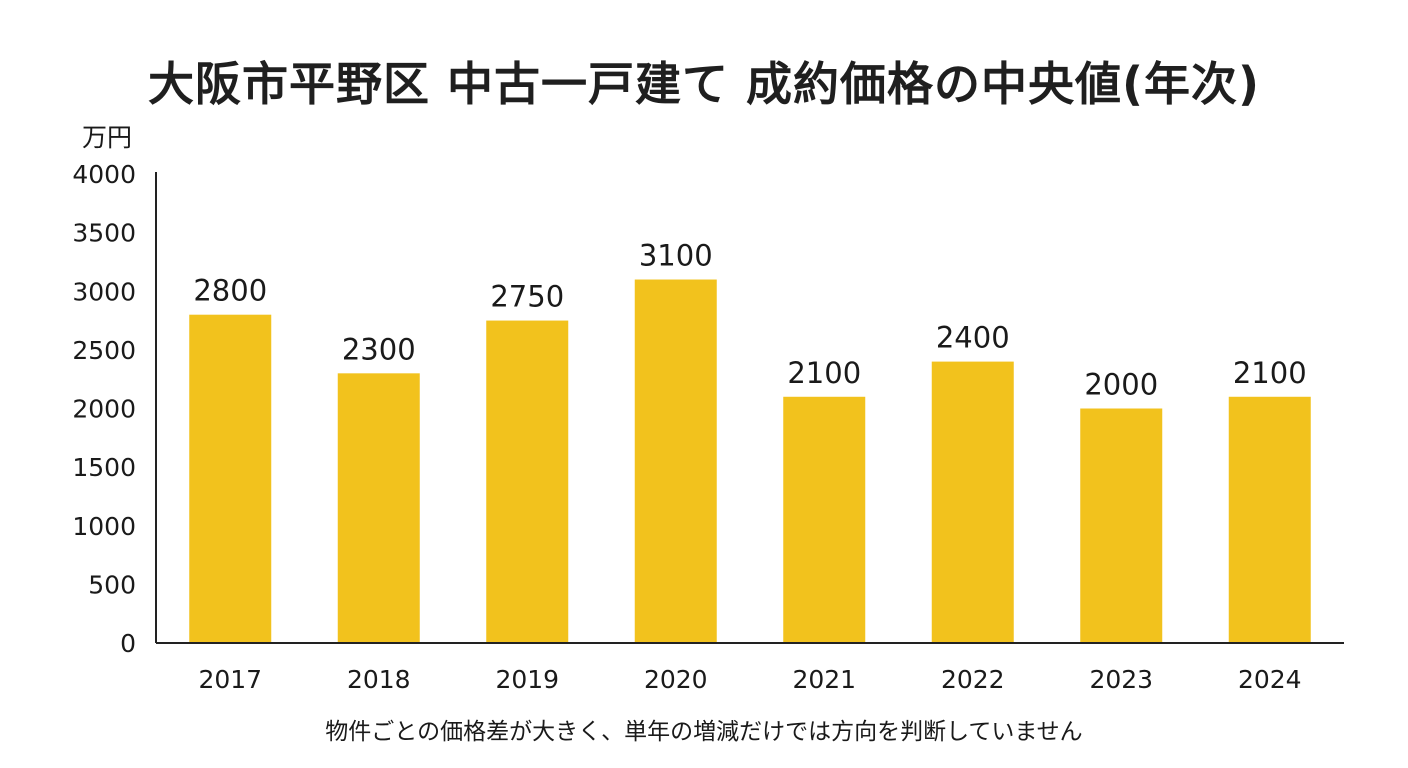  What do you see at coordinates (230, 478) in the screenshot?
I see `bar-2017` at bounding box center [230, 478].